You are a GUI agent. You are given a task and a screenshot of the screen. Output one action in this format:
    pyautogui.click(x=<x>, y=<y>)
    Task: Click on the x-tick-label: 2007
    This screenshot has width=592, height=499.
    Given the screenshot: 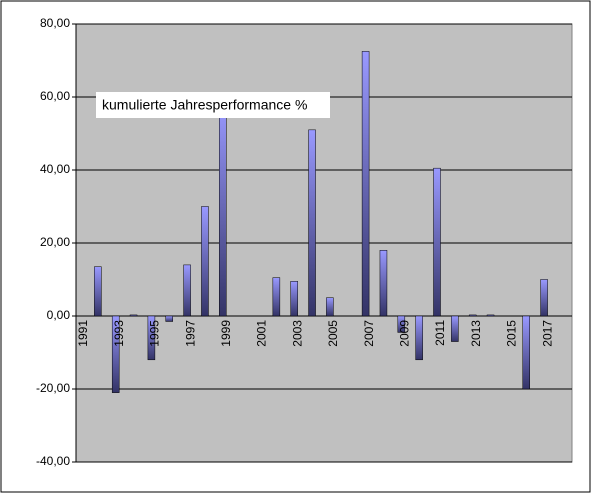 What is the action you would take?
    pyautogui.click(x=369, y=333)
    